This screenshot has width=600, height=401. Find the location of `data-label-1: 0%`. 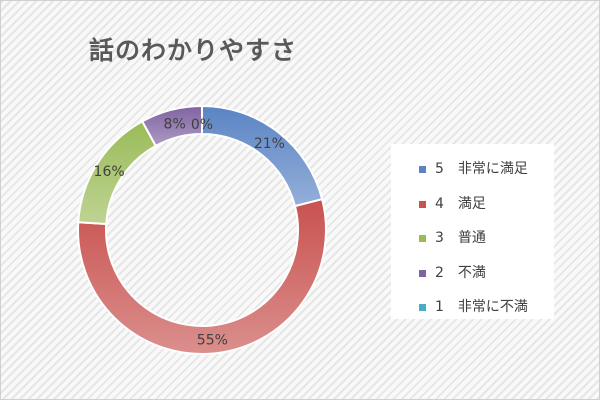

data-label-1: 0% is located at coordinates (202, 125).